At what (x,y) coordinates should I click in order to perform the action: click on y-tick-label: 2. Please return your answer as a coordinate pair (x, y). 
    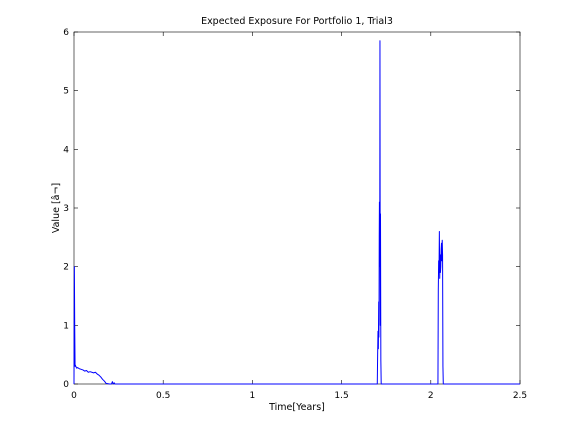
    Looking at the image, I should click on (66, 268).